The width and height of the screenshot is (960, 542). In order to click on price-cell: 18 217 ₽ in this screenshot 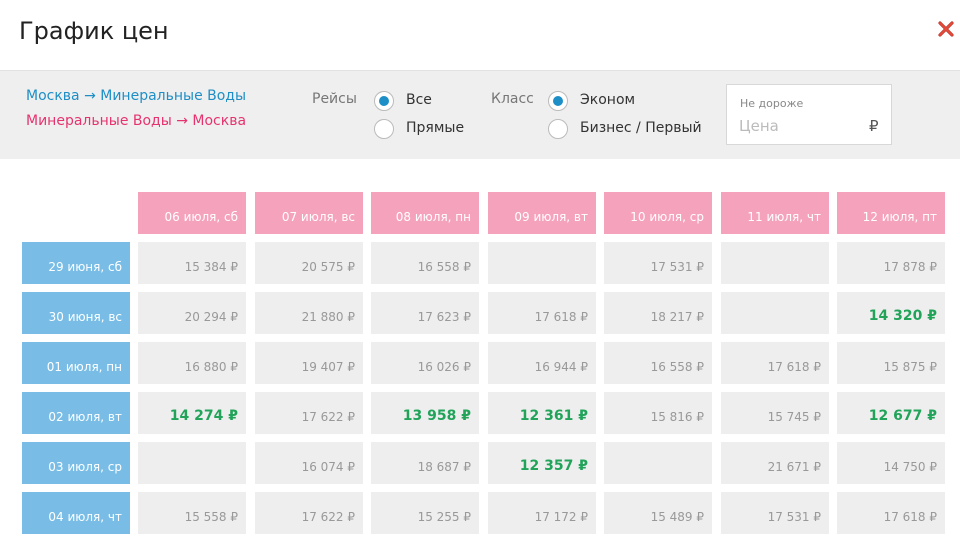, I will do `click(658, 313)`.